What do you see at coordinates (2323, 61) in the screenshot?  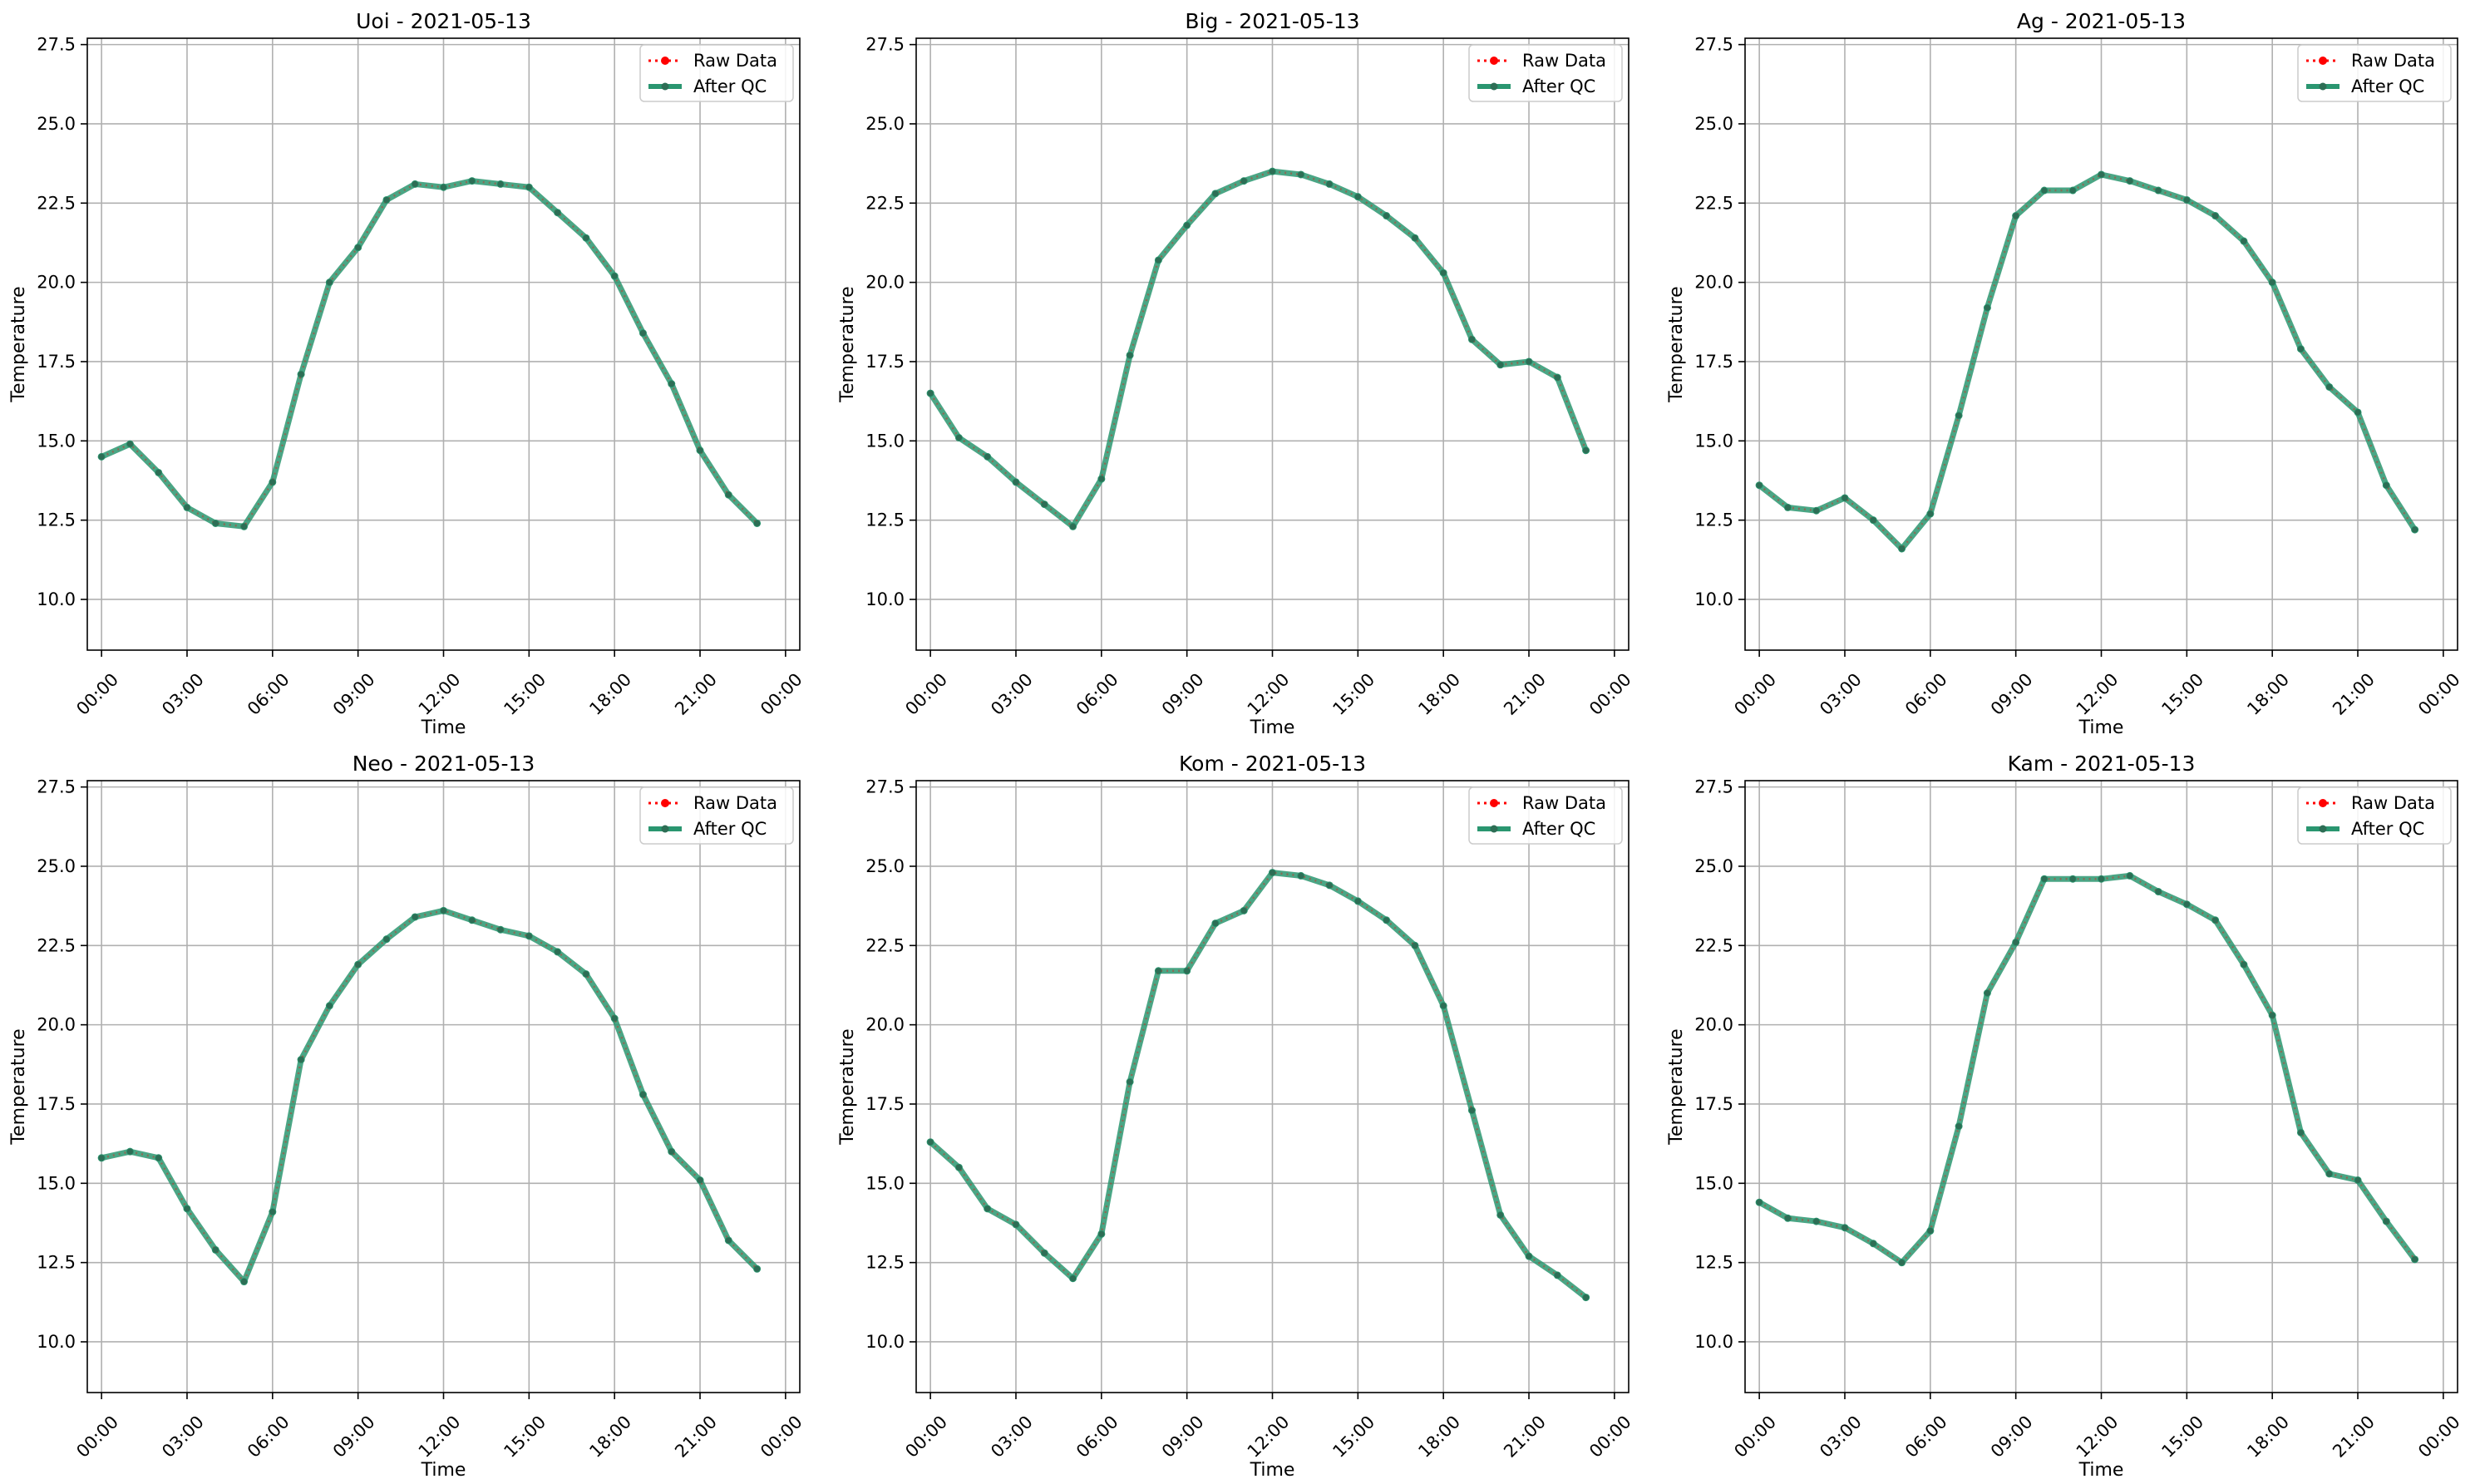 I see `legend-raw-marker` at bounding box center [2323, 61].